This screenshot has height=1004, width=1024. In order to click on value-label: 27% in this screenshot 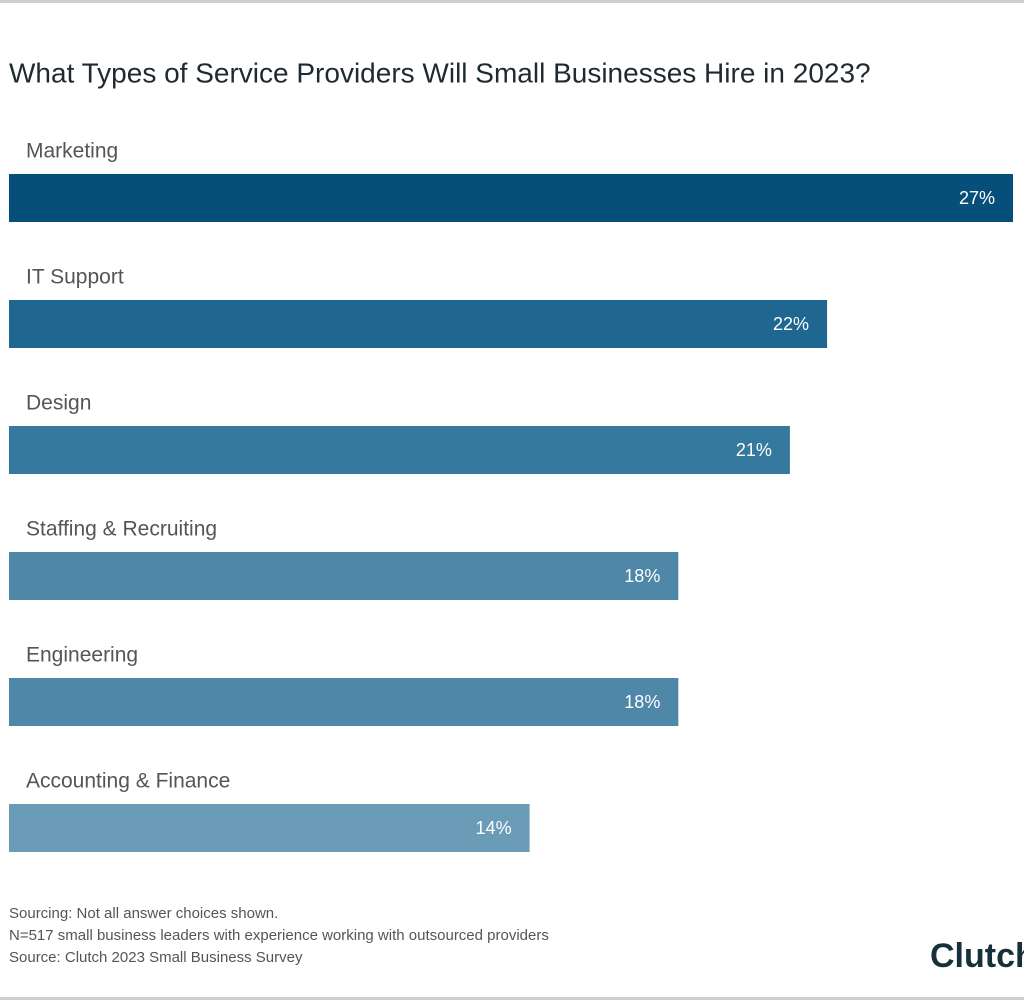, I will do `click(977, 198)`.